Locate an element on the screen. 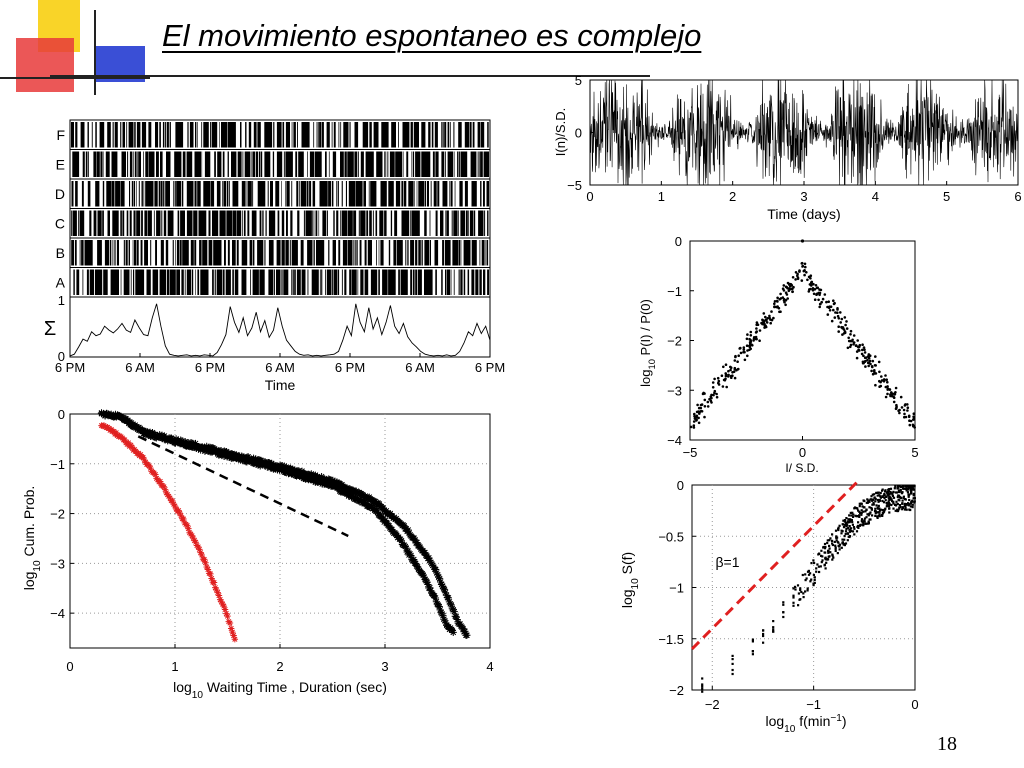 This screenshot has height=768, width=1024. spec-xlabel-sup: −1 is located at coordinates (836, 718).